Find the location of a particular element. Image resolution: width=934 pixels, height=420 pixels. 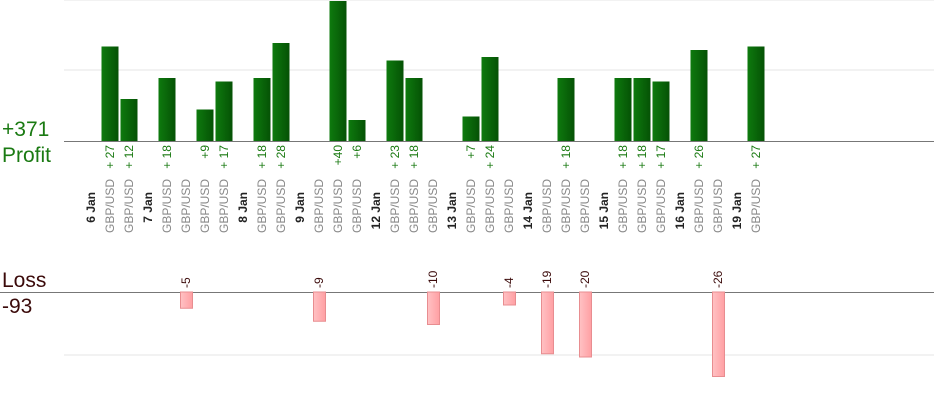

date-label: 8 Jan is located at coordinates (243, 207).